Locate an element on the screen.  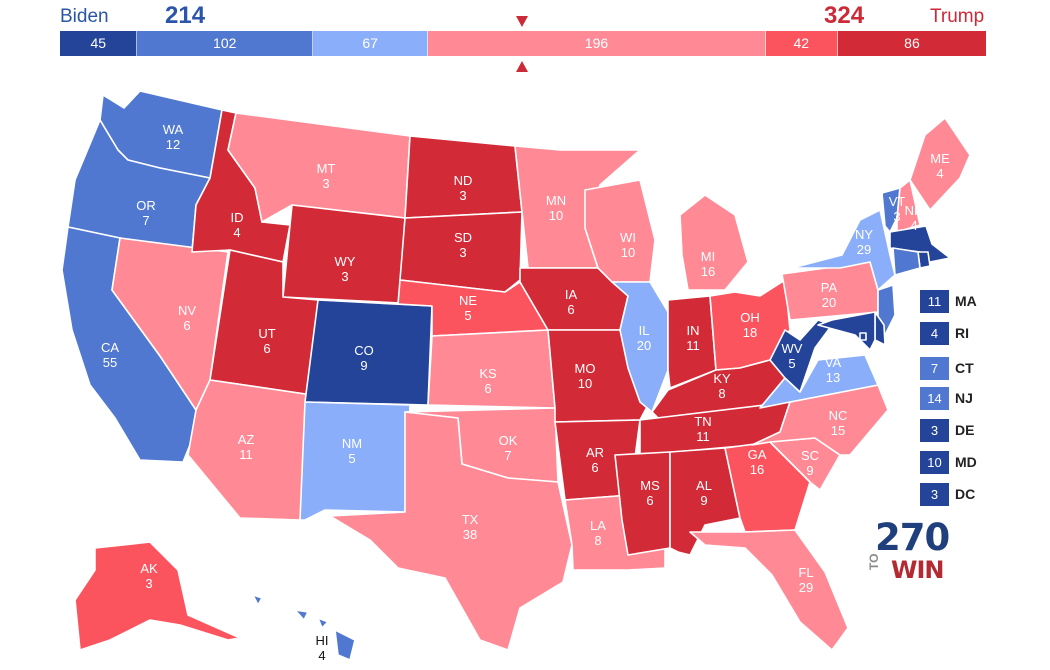
state-label-ca: CA 55 is located at coordinates (110, 355).